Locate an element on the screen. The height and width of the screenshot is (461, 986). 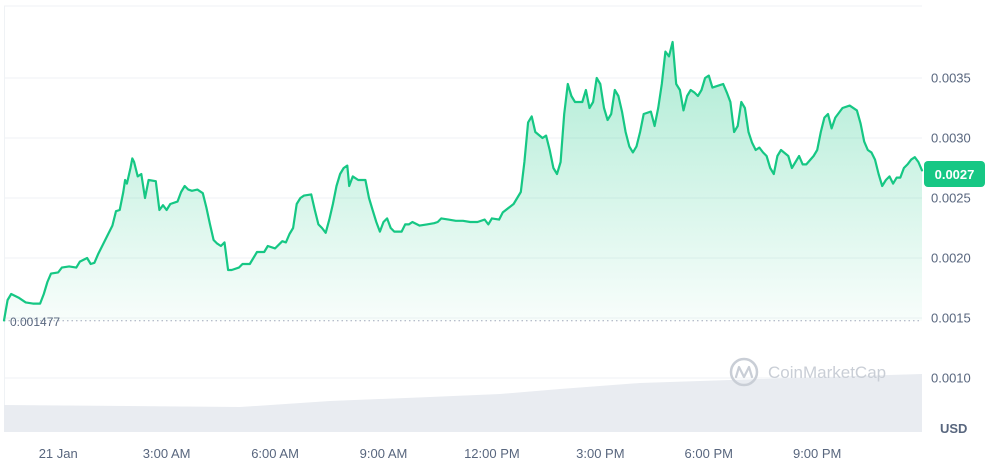
y-tick-label: 0.0030 is located at coordinates (951, 138).